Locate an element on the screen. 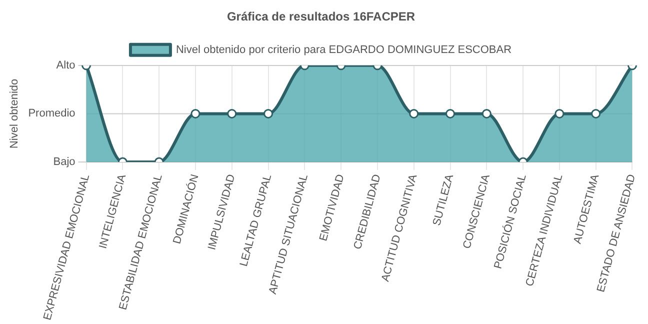  category-label: Promedio is located at coordinates (52, 114).